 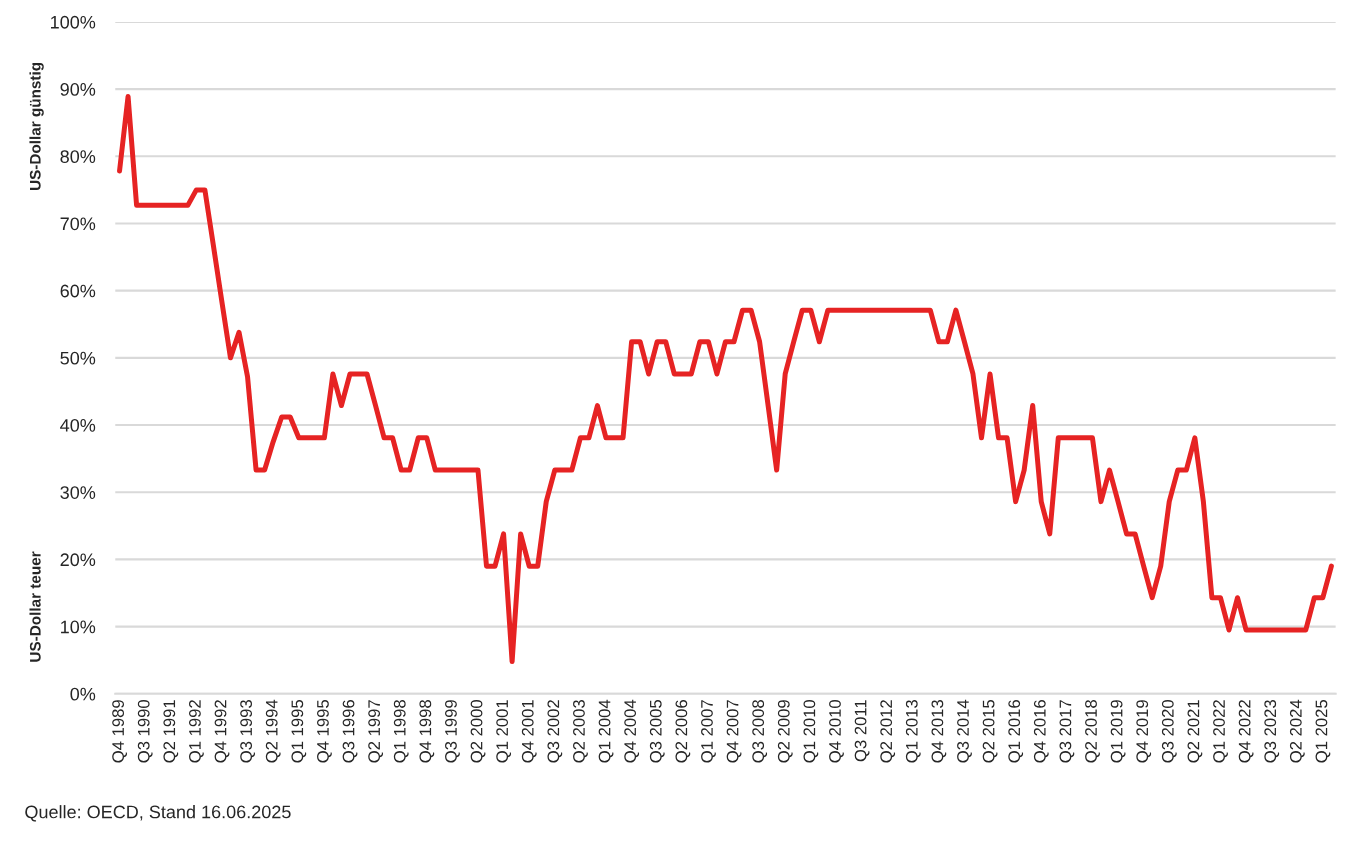 I want to click on x-tick-label: Q4 2013, so click(x=939, y=731).